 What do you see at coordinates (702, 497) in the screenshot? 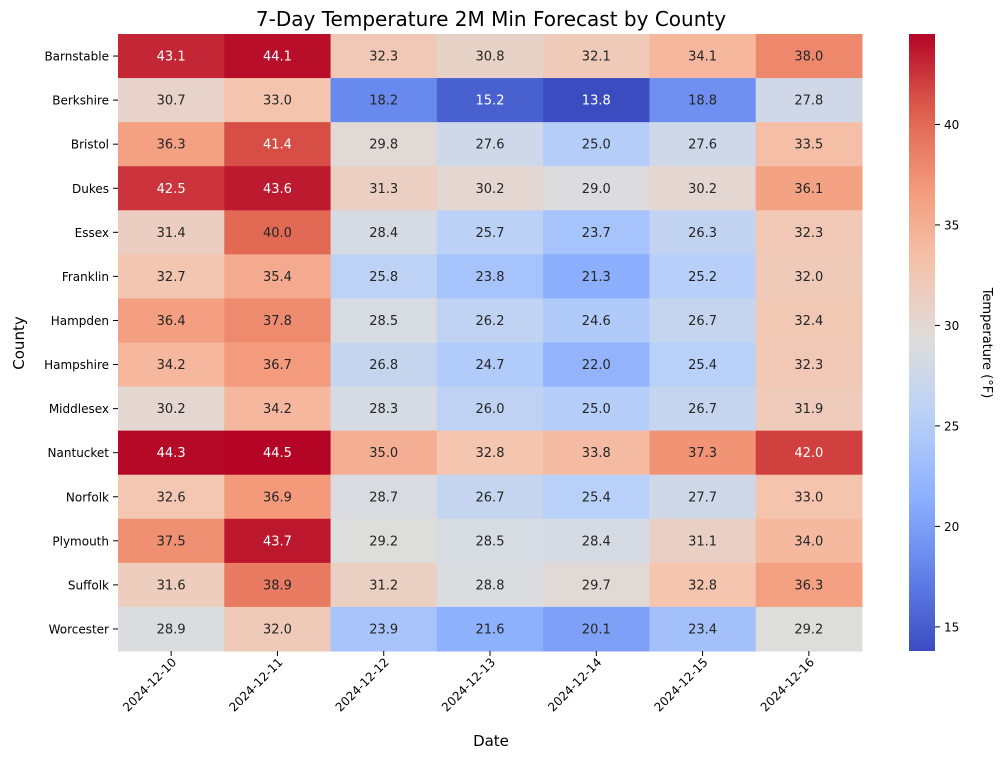
I see `cell-value-label: 27.7` at bounding box center [702, 497].